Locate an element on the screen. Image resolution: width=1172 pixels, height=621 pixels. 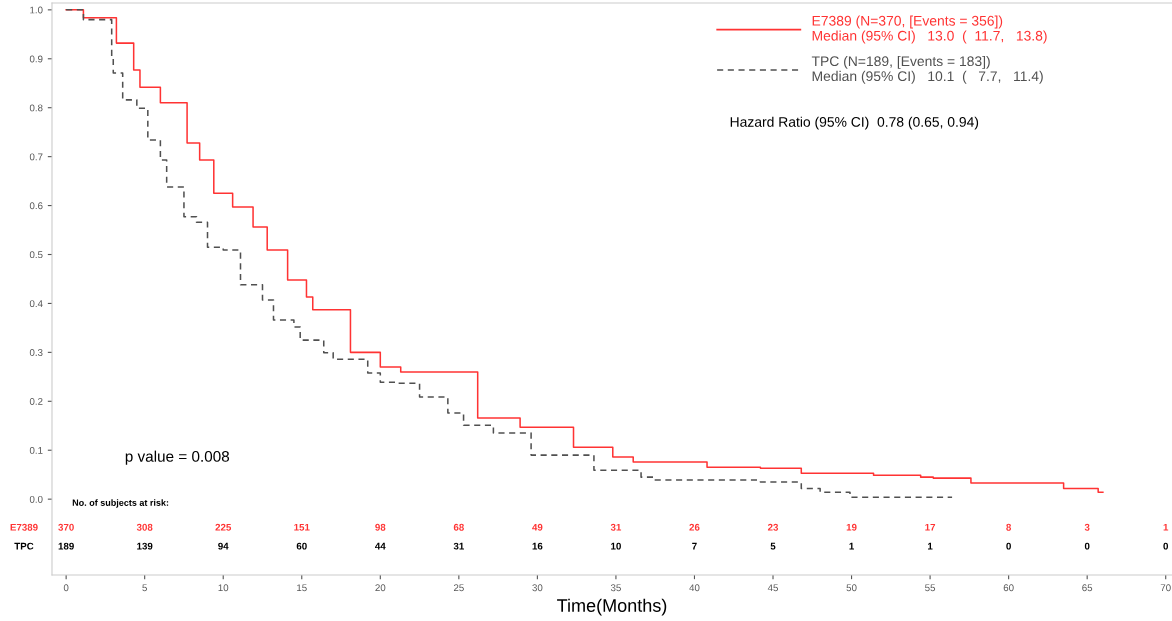
x-tick-label: 50 is located at coordinates (851, 588).